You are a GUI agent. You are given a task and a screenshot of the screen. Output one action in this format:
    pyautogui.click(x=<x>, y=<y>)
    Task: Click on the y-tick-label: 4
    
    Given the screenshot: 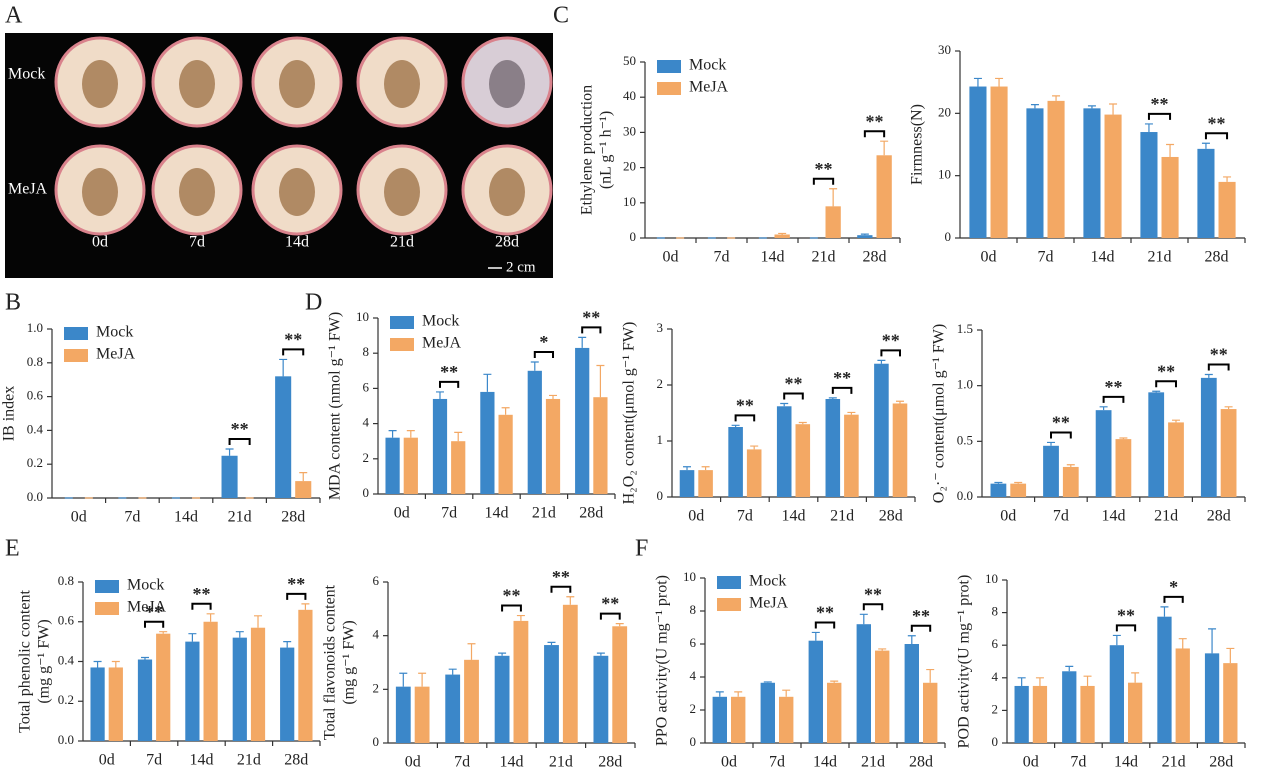 What is the action you would take?
    pyautogui.click(x=693, y=675)
    